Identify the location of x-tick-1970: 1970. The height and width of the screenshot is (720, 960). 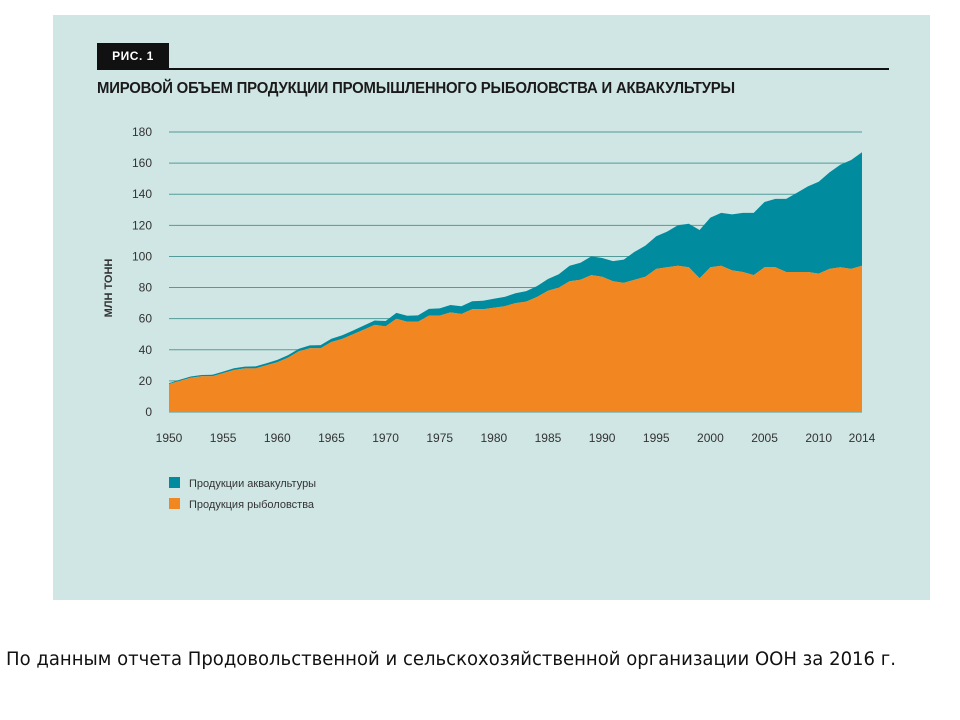
(385, 438).